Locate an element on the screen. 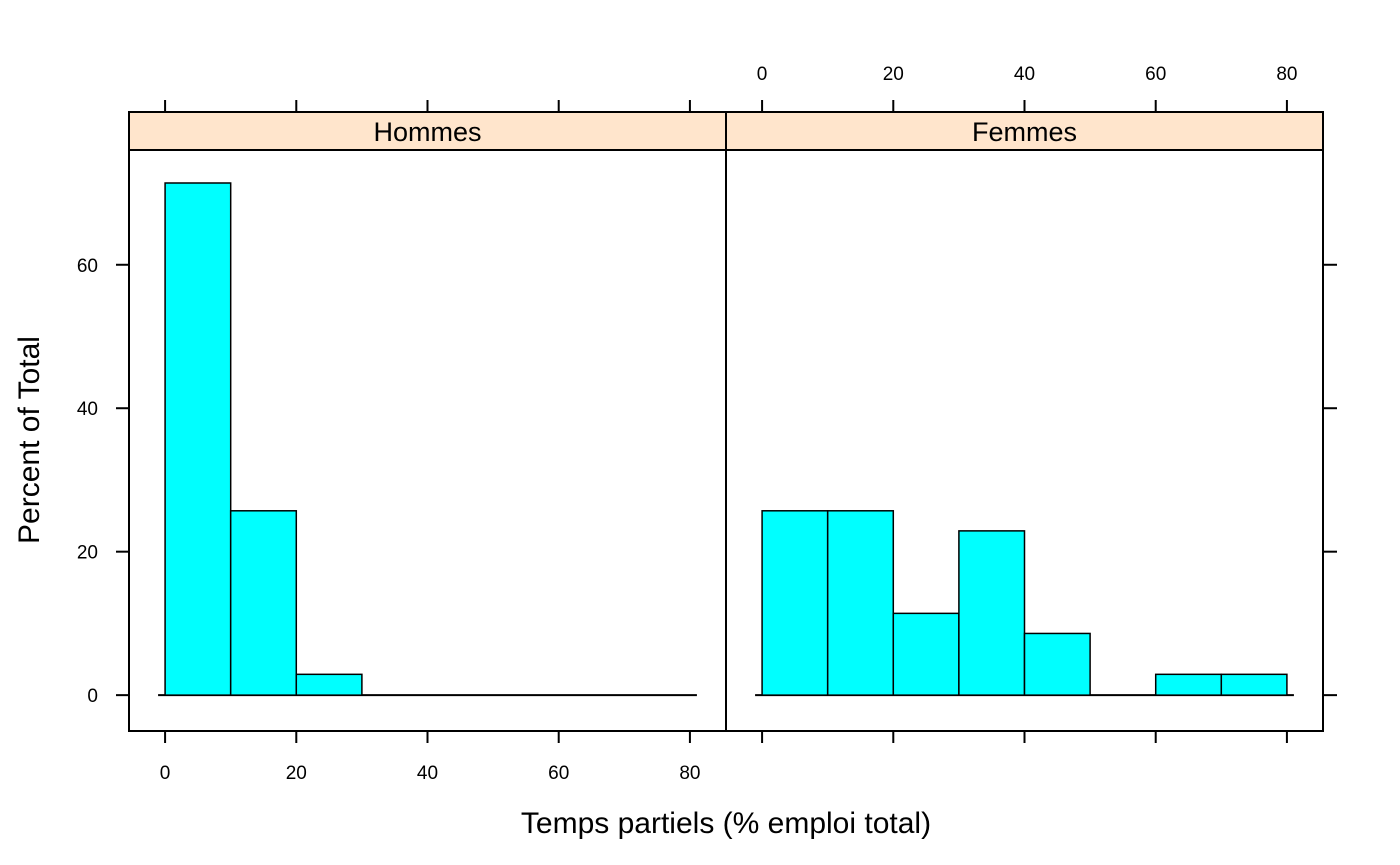 The image size is (1400, 865). y-axis-left: 0 20 40 60 is located at coordinates (103, 481).